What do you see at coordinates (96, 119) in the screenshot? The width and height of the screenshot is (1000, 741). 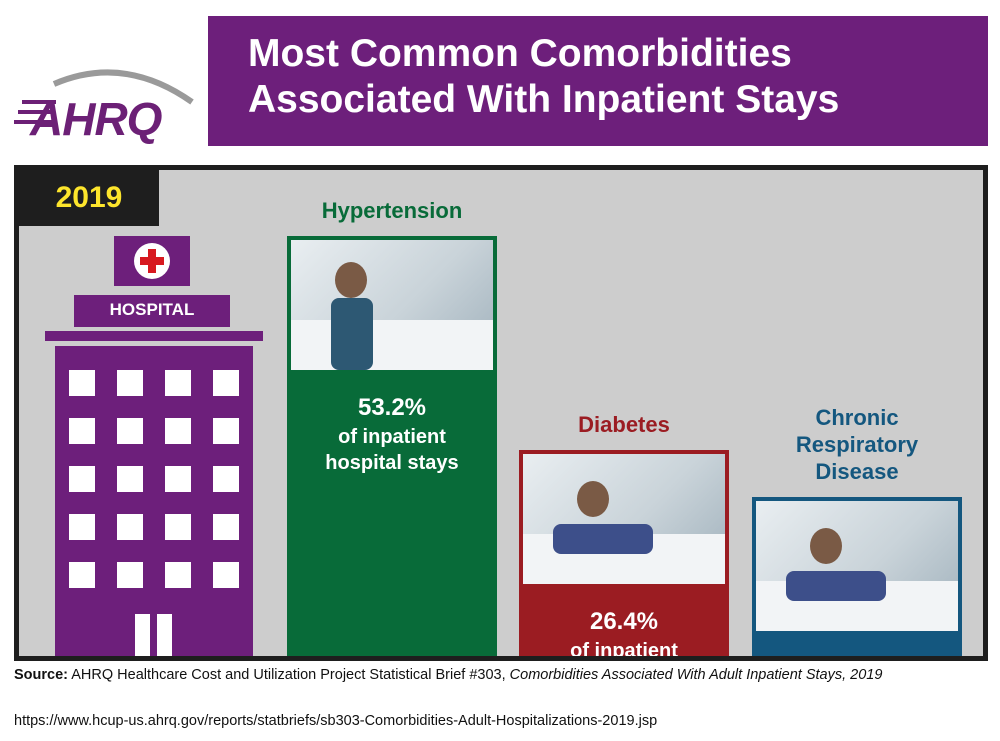 I see `logo-text: AHRQ` at bounding box center [96, 119].